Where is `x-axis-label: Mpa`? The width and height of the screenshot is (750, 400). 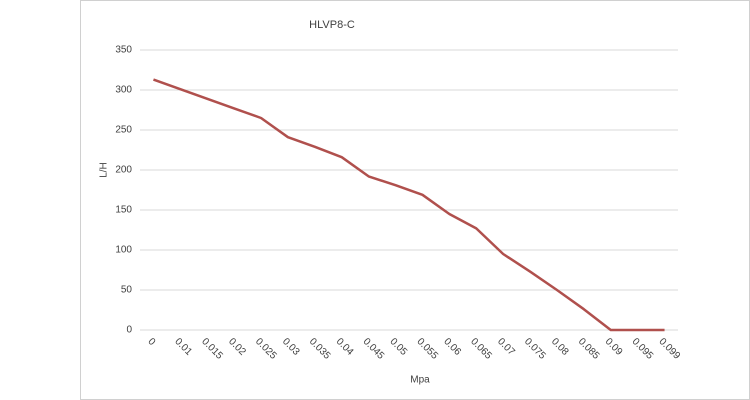
x-axis-label: Mpa is located at coordinates (420, 380).